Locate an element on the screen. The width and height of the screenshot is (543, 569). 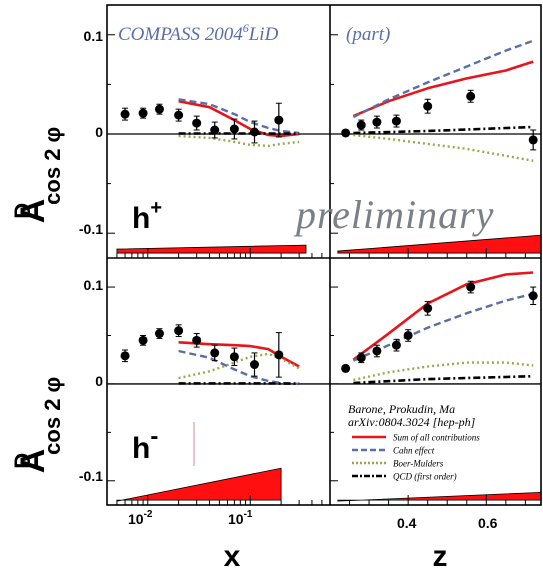
legend-label: Cahn effect is located at coordinates (414, 451).